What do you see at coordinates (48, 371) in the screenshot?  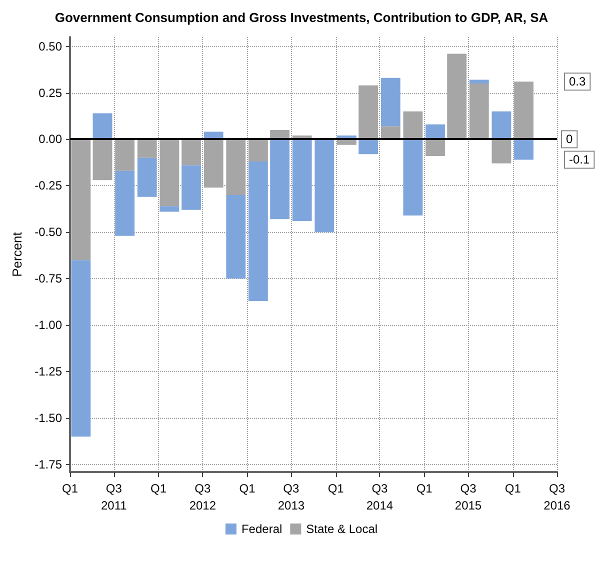 I see `y-tick-label: -1.25` at bounding box center [48, 371].